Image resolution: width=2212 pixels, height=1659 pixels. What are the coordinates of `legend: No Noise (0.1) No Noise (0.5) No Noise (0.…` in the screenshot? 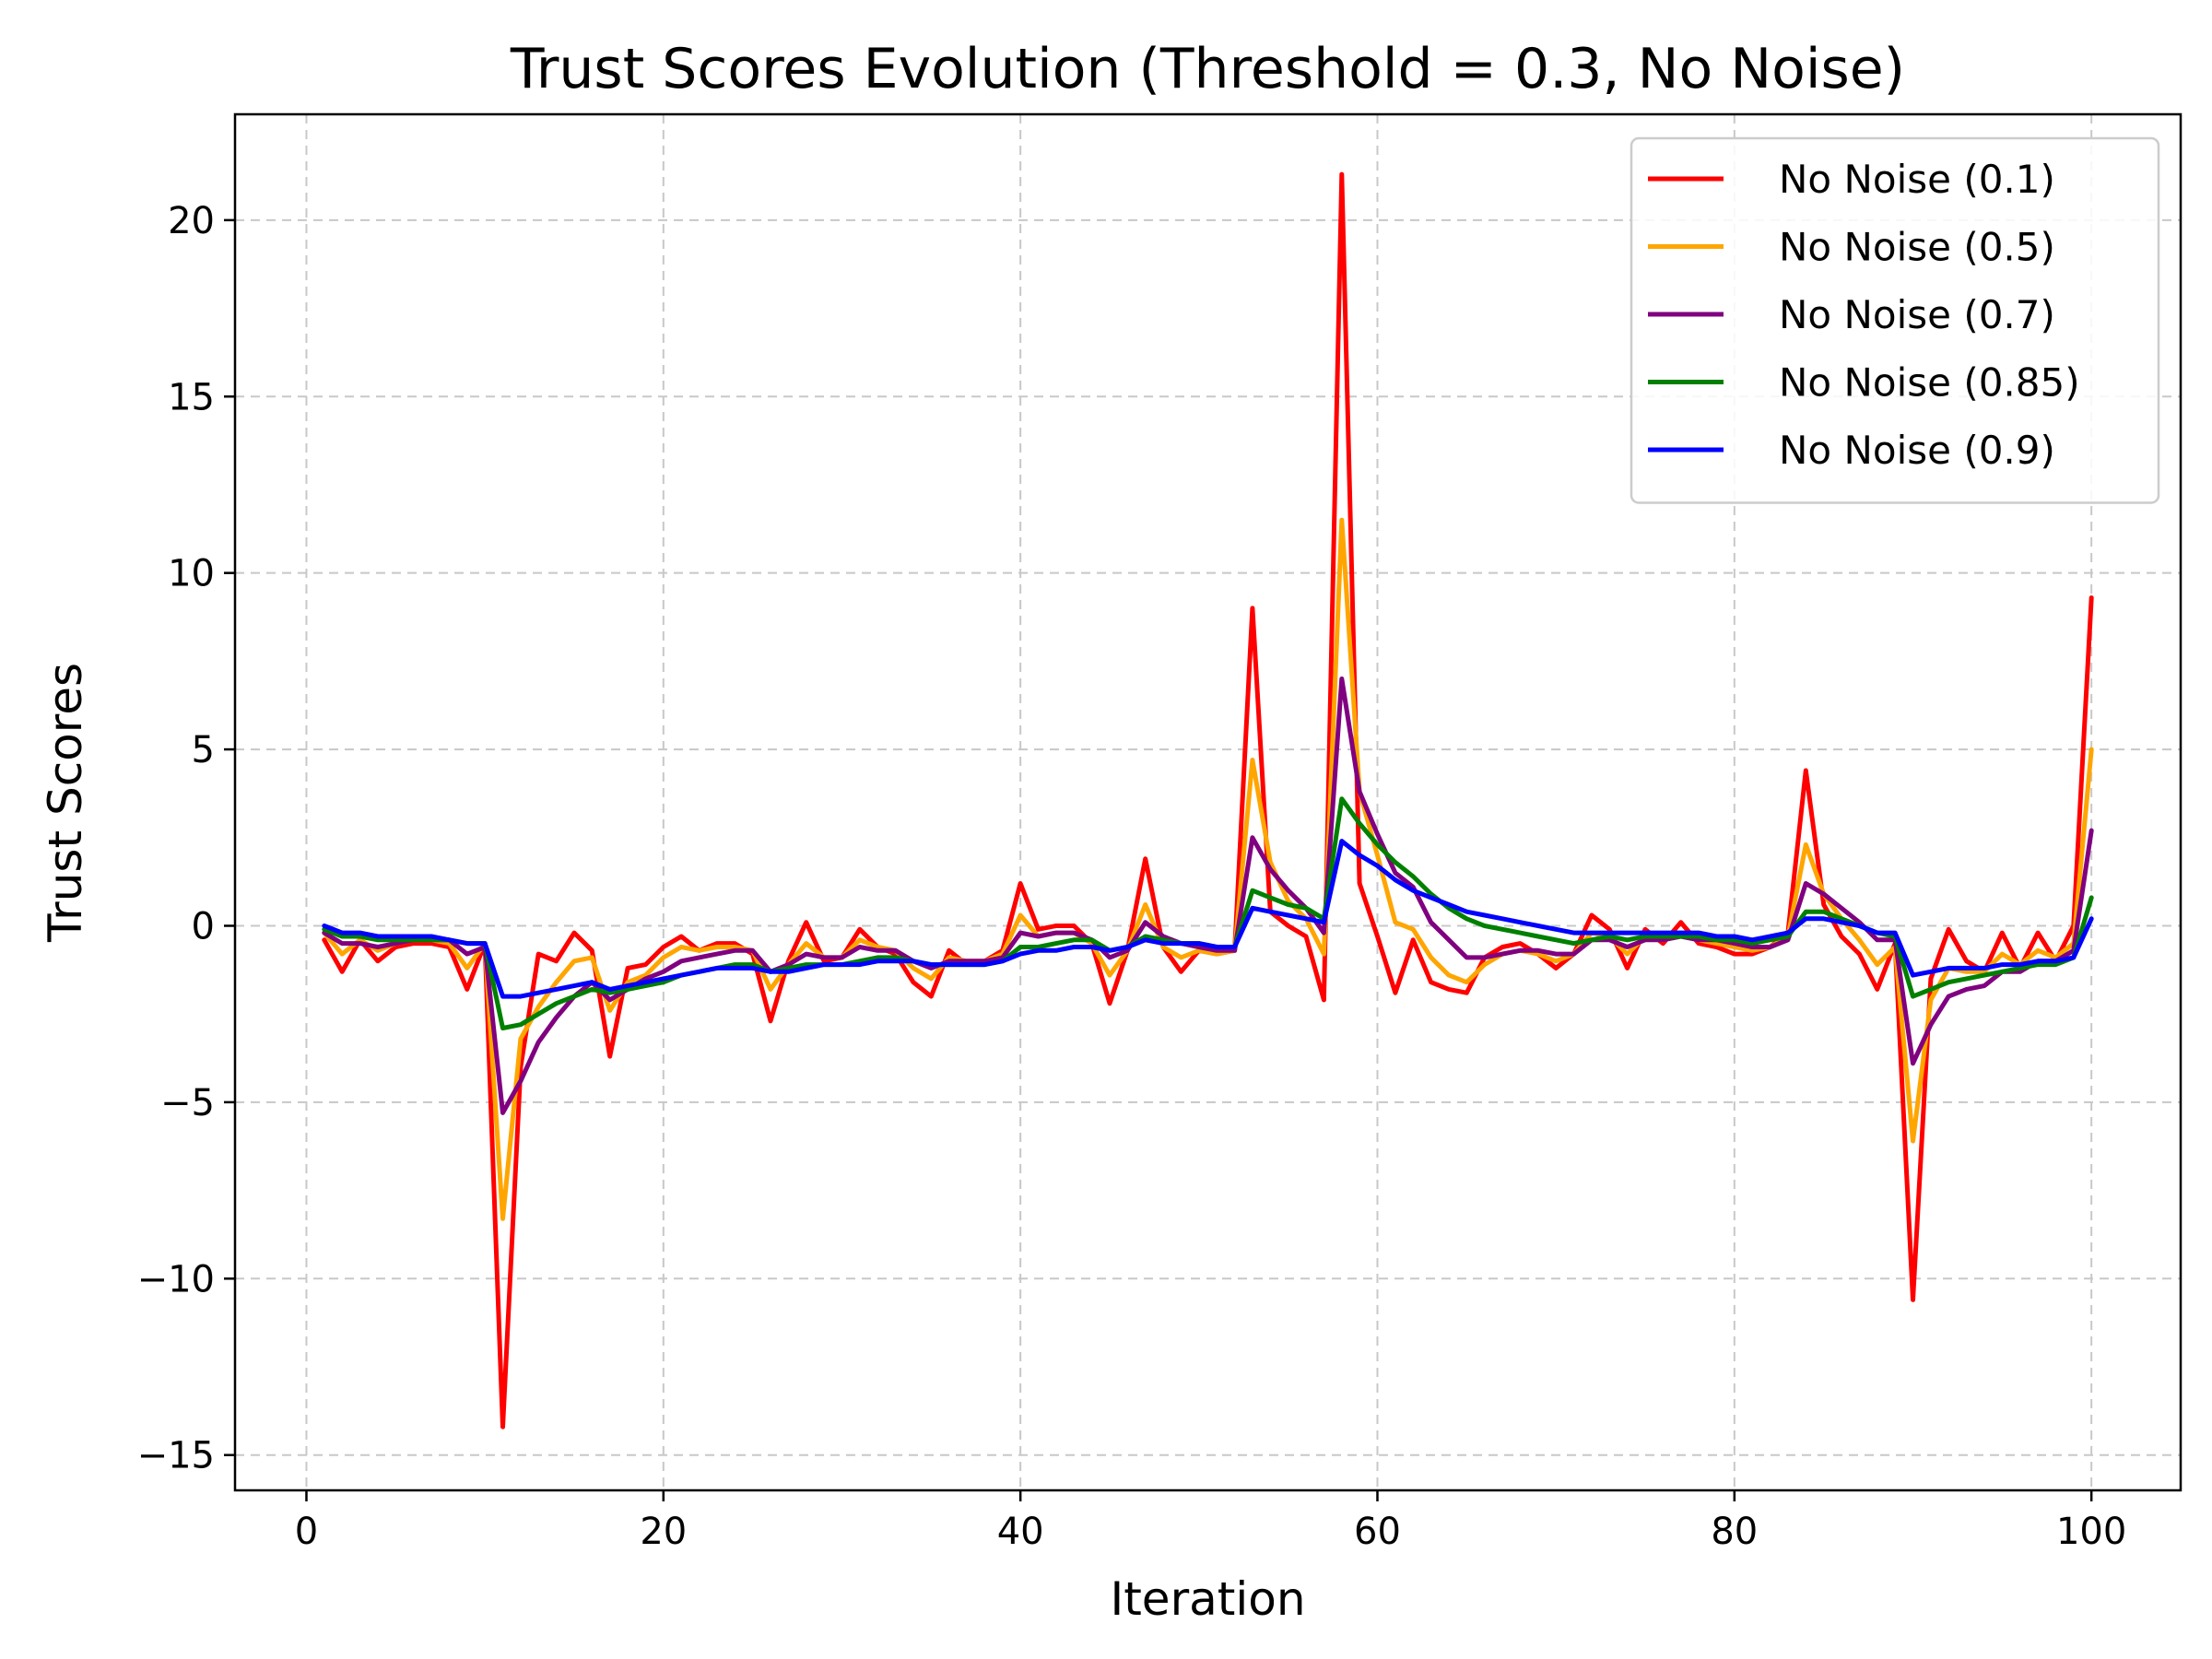 It's located at (1895, 320).